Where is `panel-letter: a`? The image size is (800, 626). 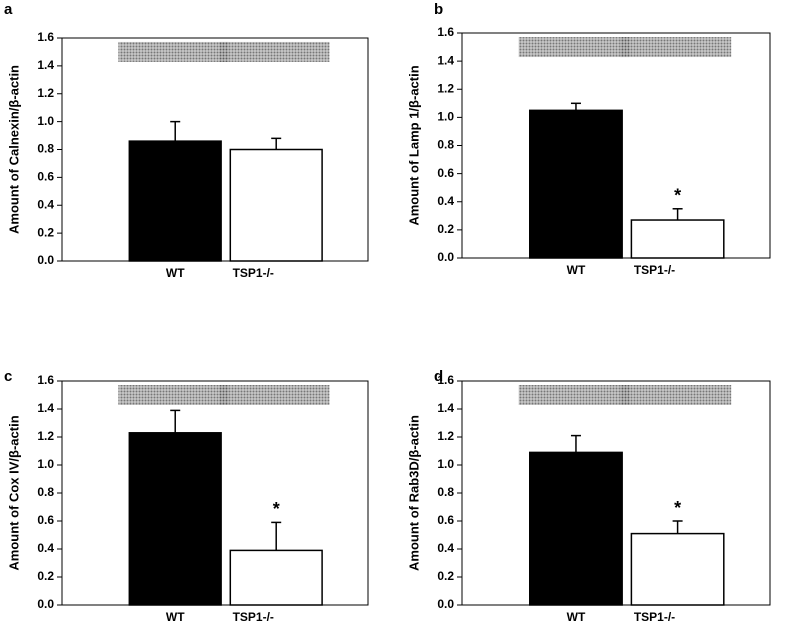
panel-letter: a is located at coordinates (8, 9).